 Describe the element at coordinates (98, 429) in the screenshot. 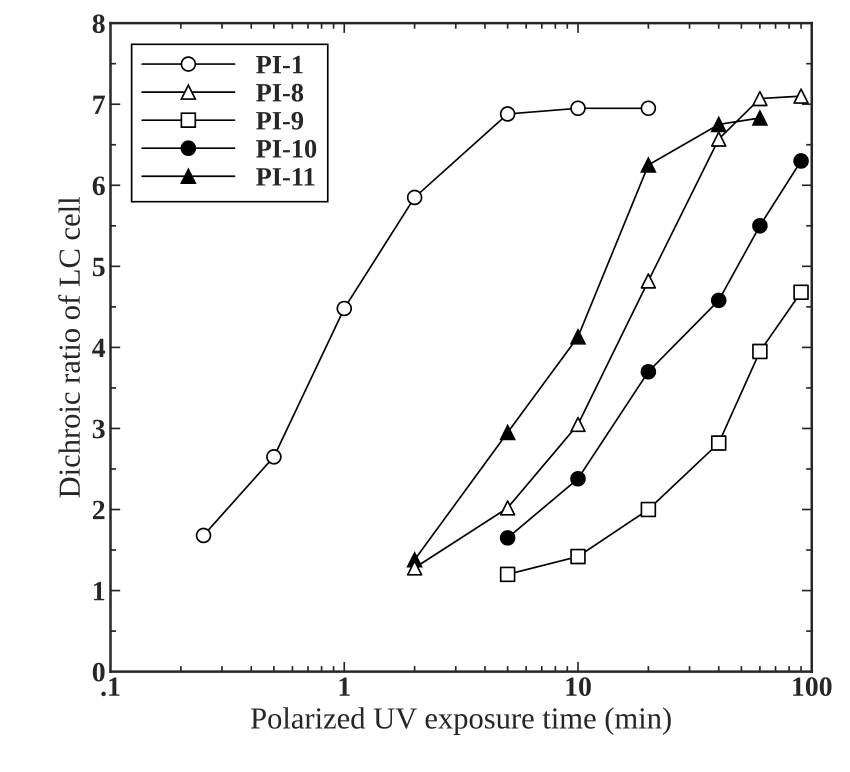

I see `y-tick-label: 3` at that location.